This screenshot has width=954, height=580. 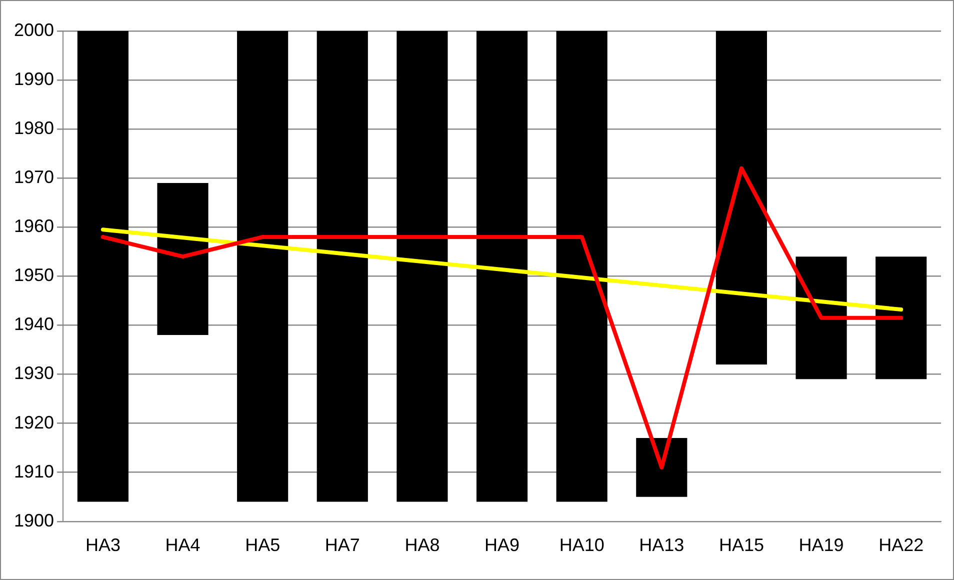 I want to click on y-tick-label: 1950, so click(x=34, y=275).